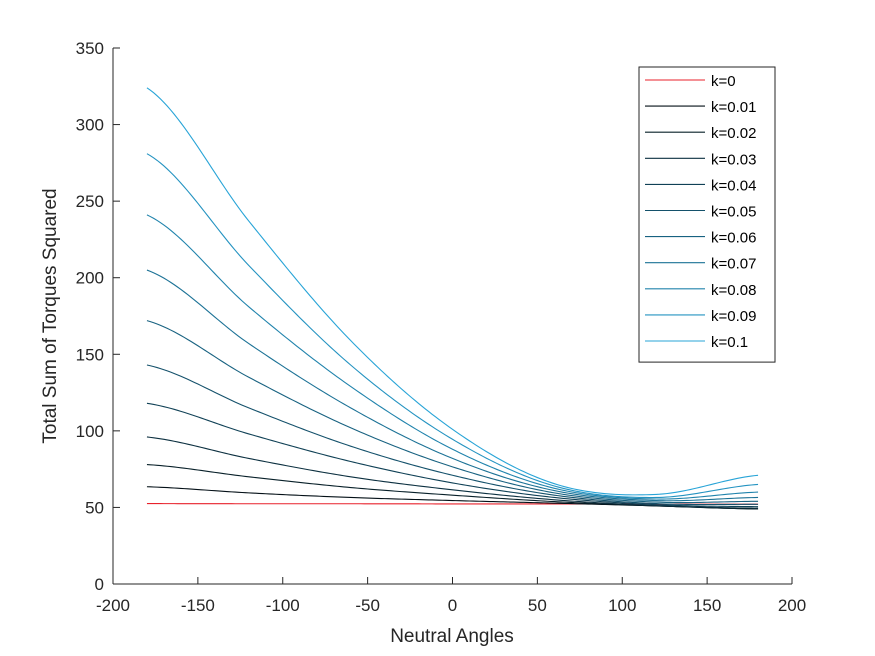 Image resolution: width=875 pixels, height=656 pixels. Describe the element at coordinates (733, 107) in the screenshot. I see `legend-label: k=0.01` at that location.